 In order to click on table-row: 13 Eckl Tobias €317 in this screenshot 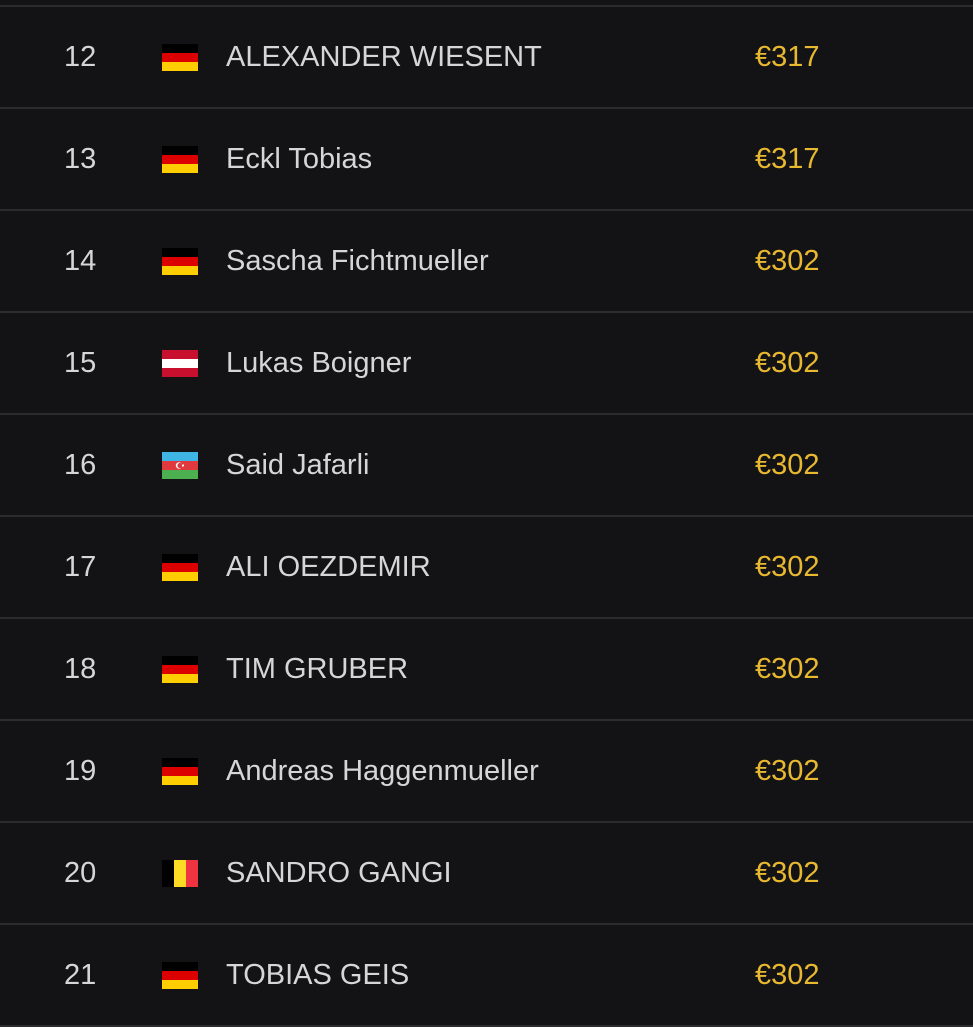, I will do `click(486, 160)`.